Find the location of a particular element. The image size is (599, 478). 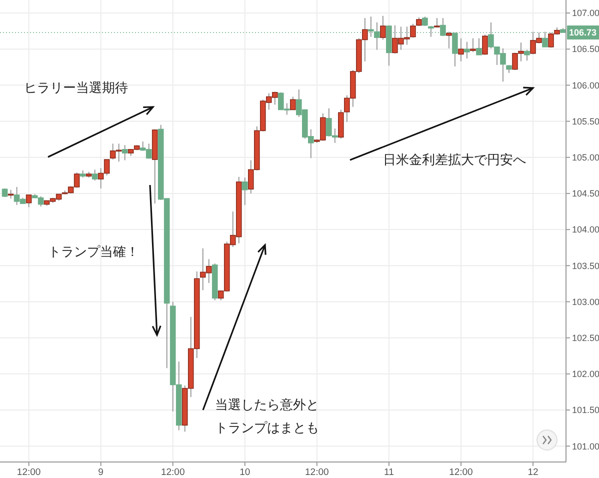

annotation: ヒラリー当選期待 is located at coordinates (76, 87).